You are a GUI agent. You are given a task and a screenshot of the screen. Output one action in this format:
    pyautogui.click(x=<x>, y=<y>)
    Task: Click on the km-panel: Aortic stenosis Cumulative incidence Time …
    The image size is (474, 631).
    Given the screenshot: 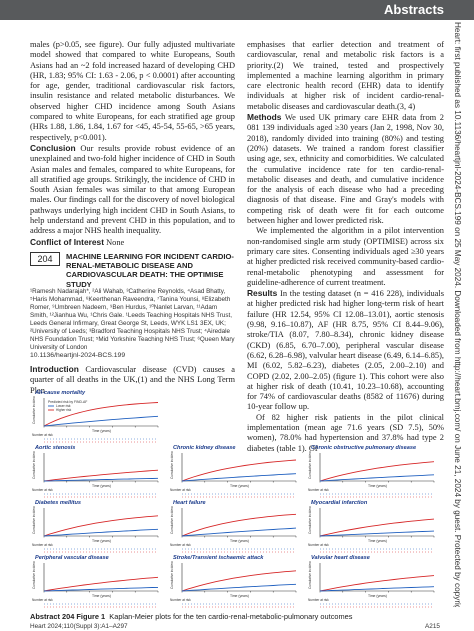 What is the action you would take?
    pyautogui.click(x=99, y=472)
    